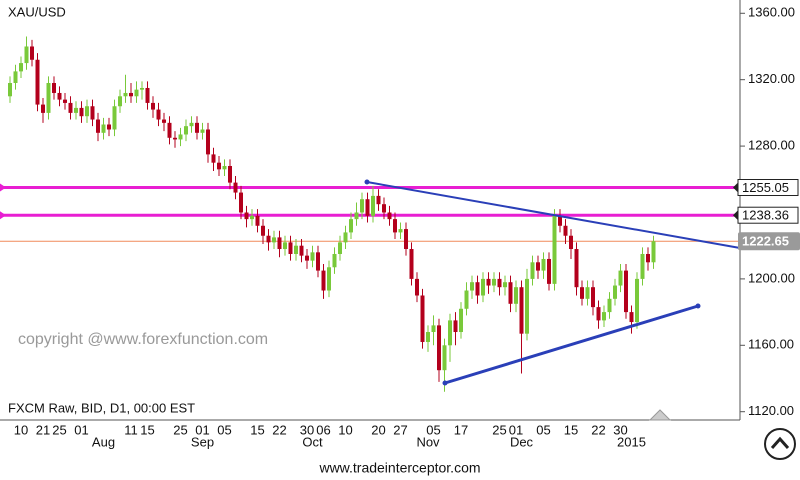 The height and width of the screenshot is (480, 800). I want to click on trend-handle, so click(367, 182).